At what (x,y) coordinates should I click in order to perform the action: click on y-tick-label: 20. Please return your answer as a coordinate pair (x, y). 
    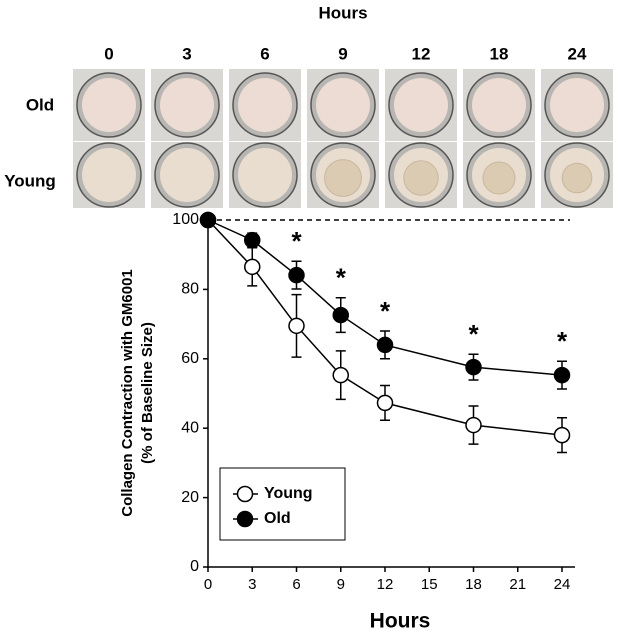
    Looking at the image, I should click on (190, 497).